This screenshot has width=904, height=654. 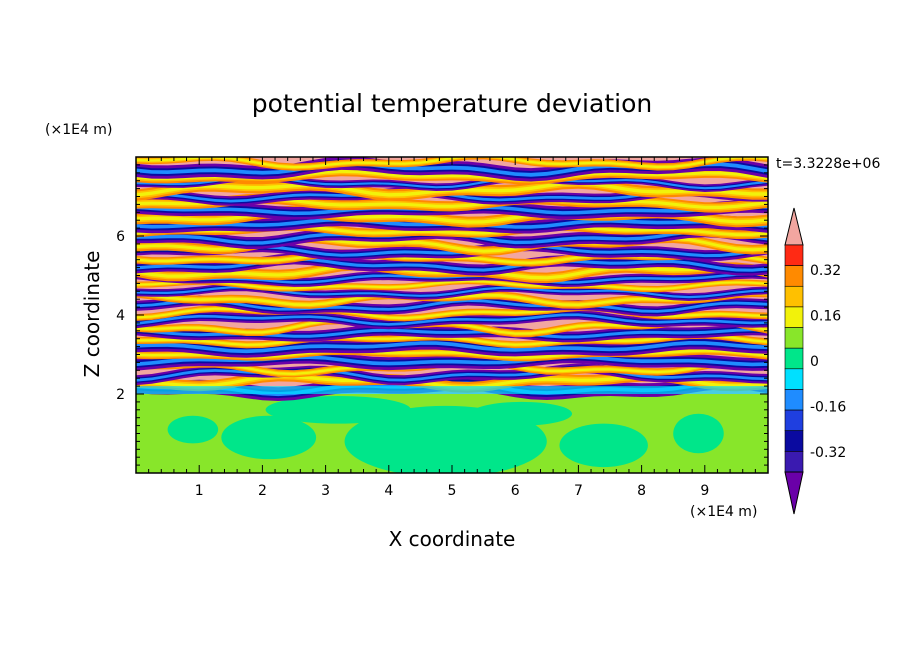 I want to click on x-tick-label: 3, so click(x=325, y=491).